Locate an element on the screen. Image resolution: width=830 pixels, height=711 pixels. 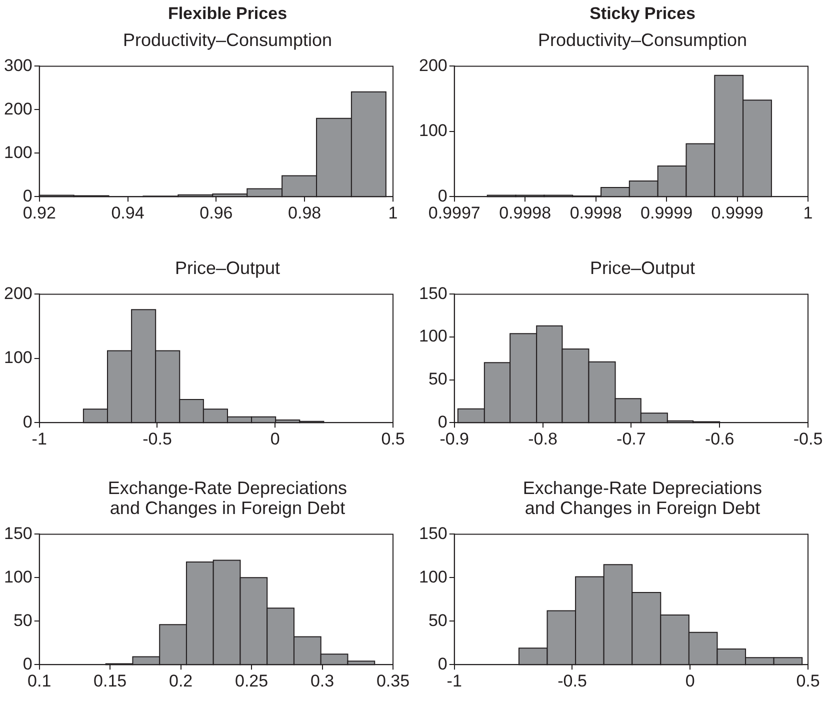
x-tick-label: 0.2 is located at coordinates (181, 680).